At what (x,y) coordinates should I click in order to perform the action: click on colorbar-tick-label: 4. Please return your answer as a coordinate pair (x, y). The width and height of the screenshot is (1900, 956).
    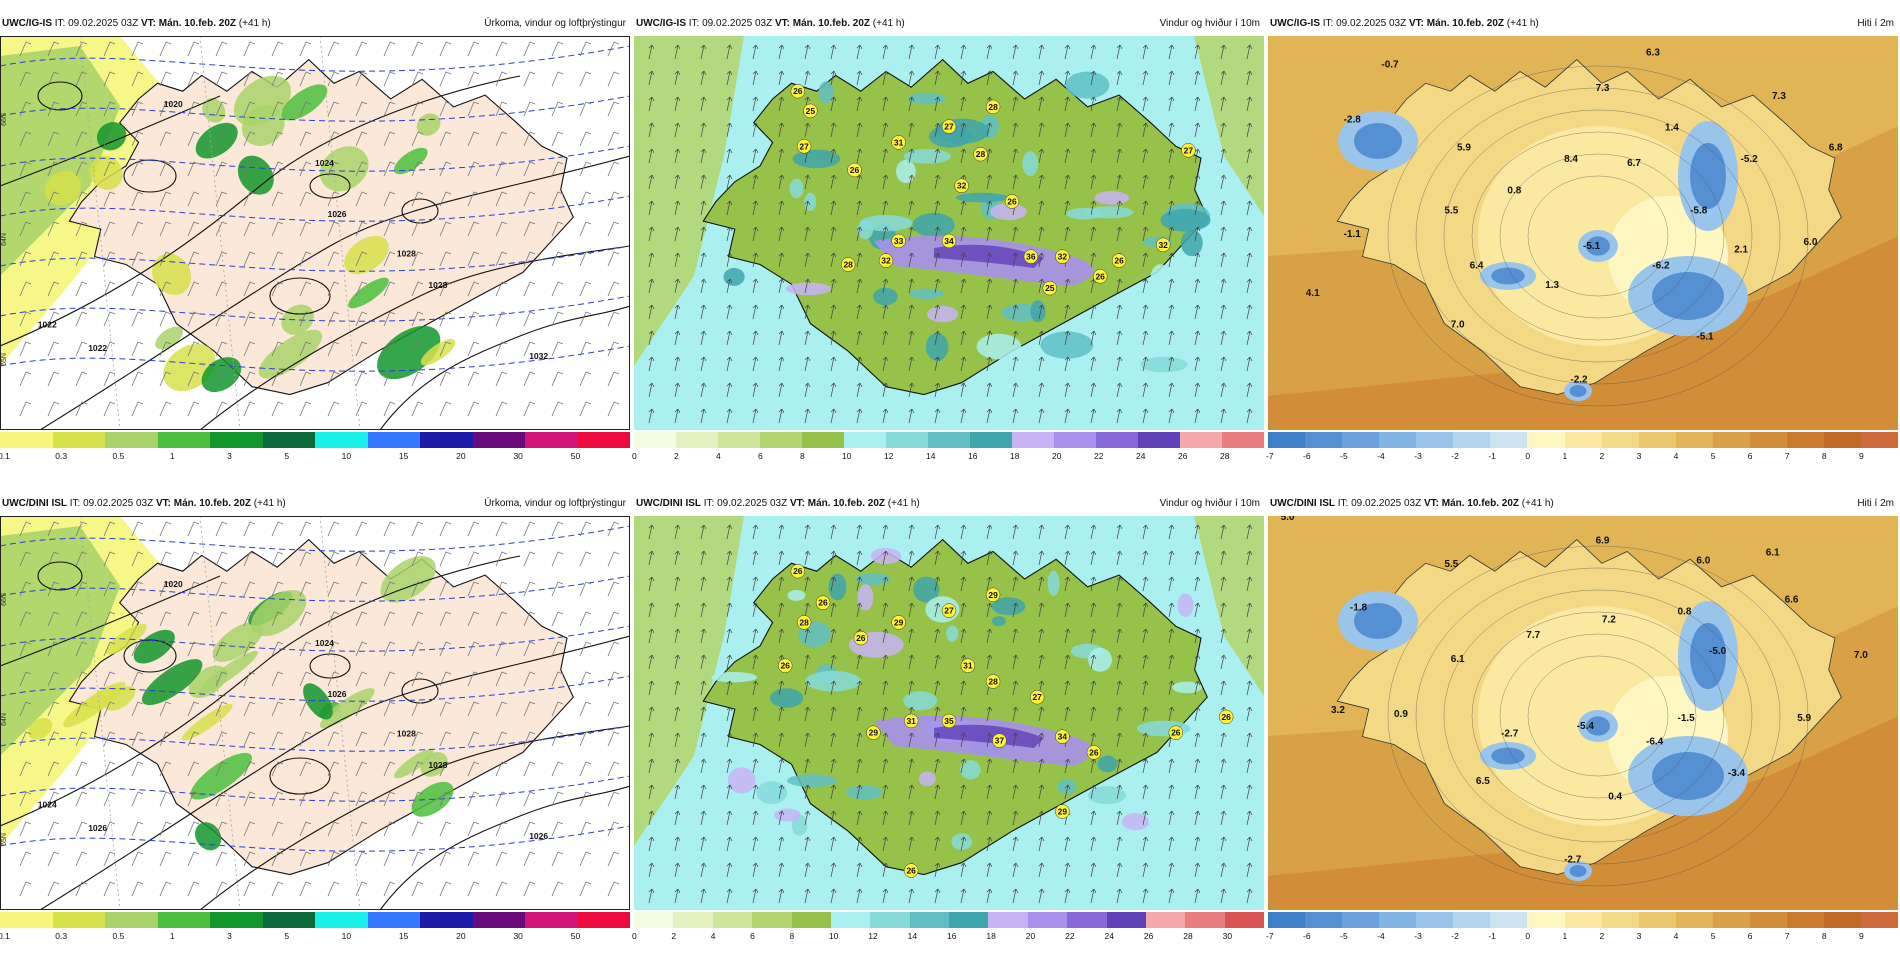
    Looking at the image, I should click on (718, 456).